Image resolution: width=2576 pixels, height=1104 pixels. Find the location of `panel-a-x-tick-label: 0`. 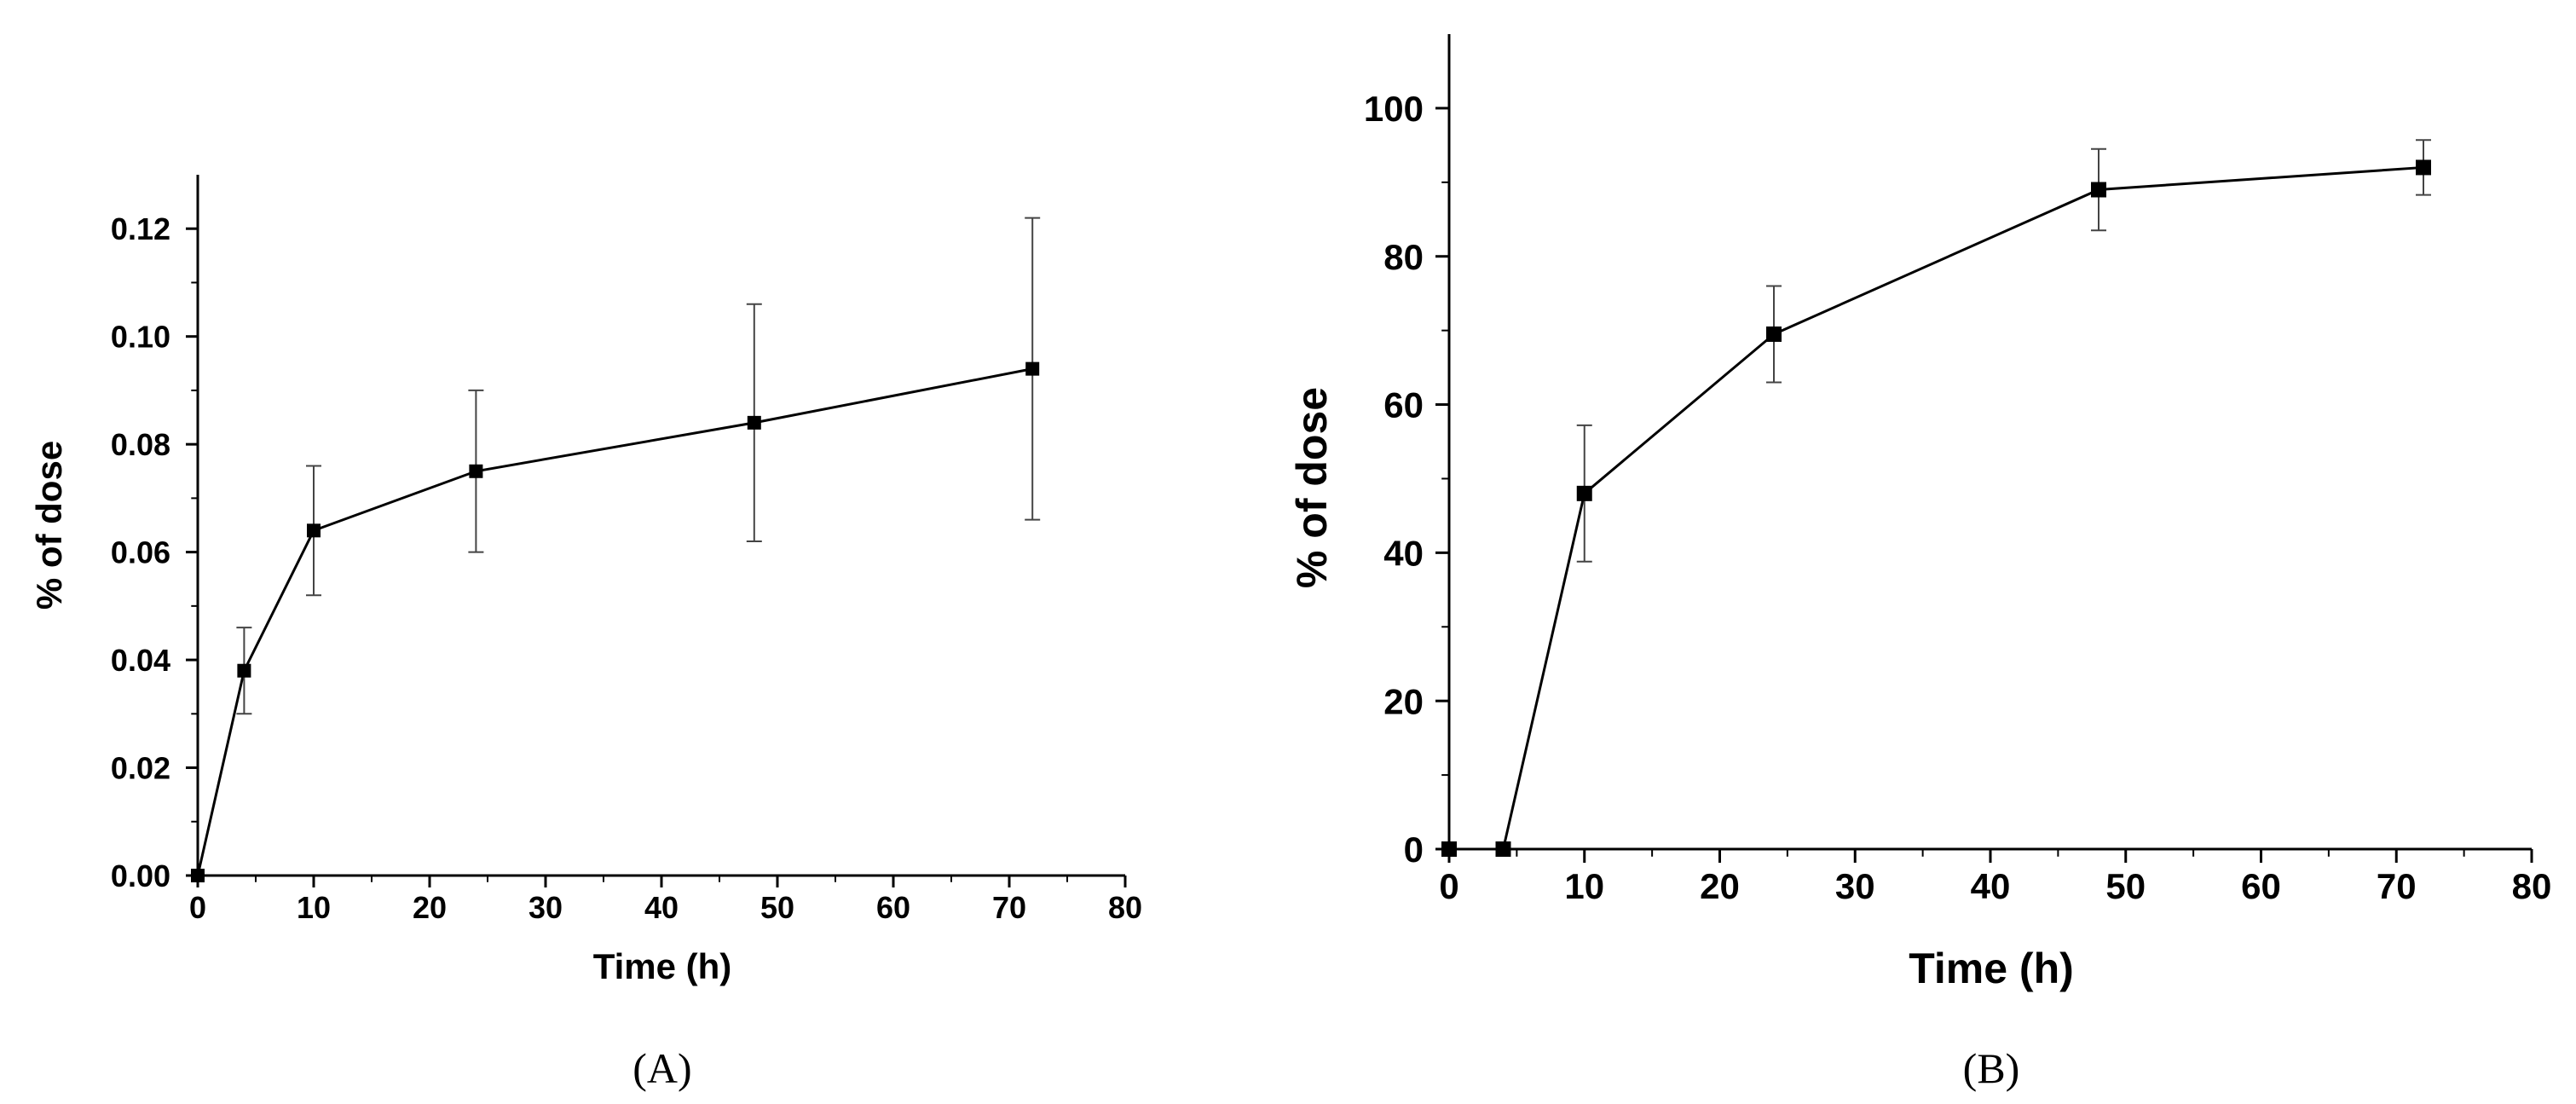

panel-a-x-tick-label: 0 is located at coordinates (197, 907).